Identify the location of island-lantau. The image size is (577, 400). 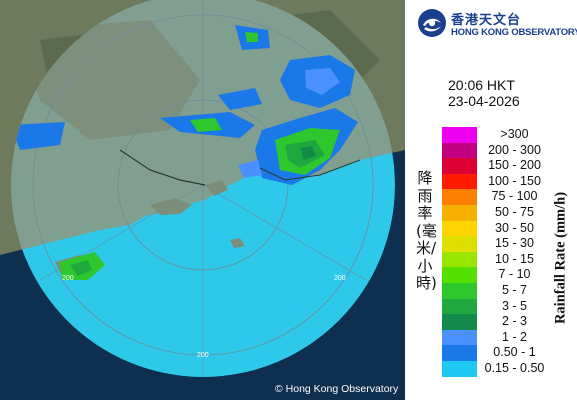
(171, 206).